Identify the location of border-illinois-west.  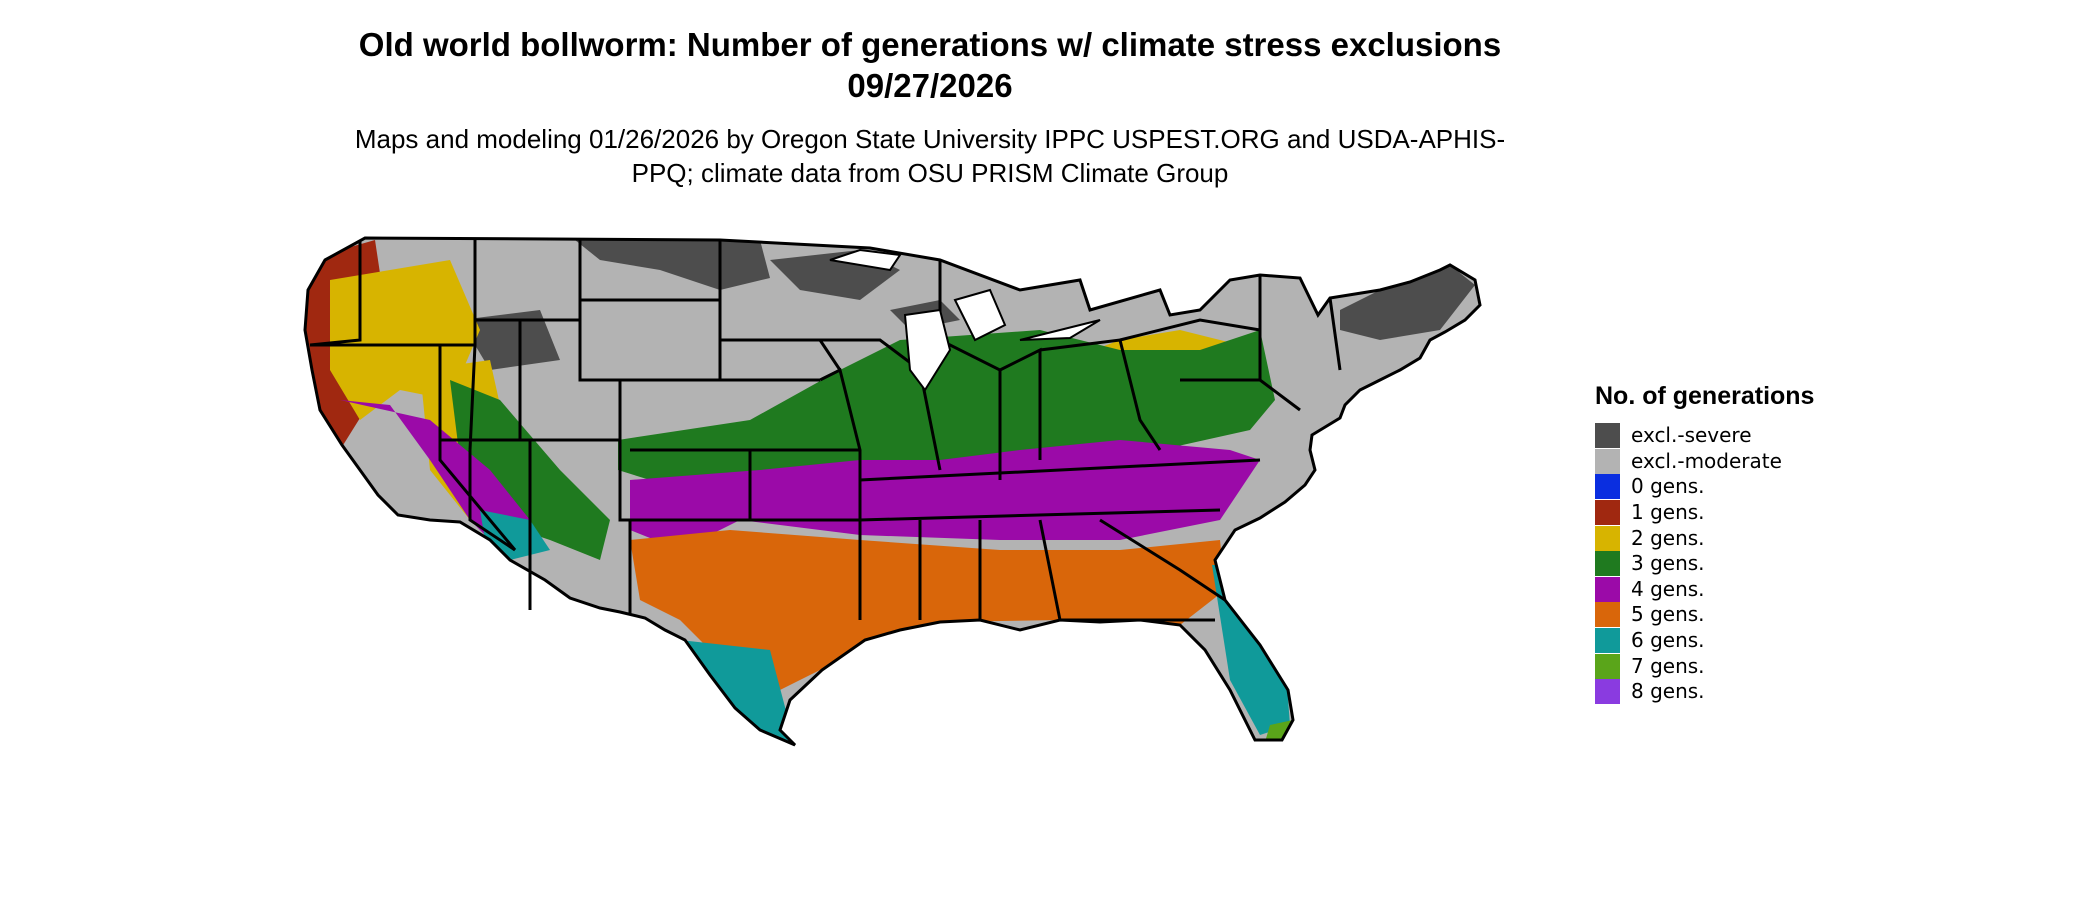
(881, 404).